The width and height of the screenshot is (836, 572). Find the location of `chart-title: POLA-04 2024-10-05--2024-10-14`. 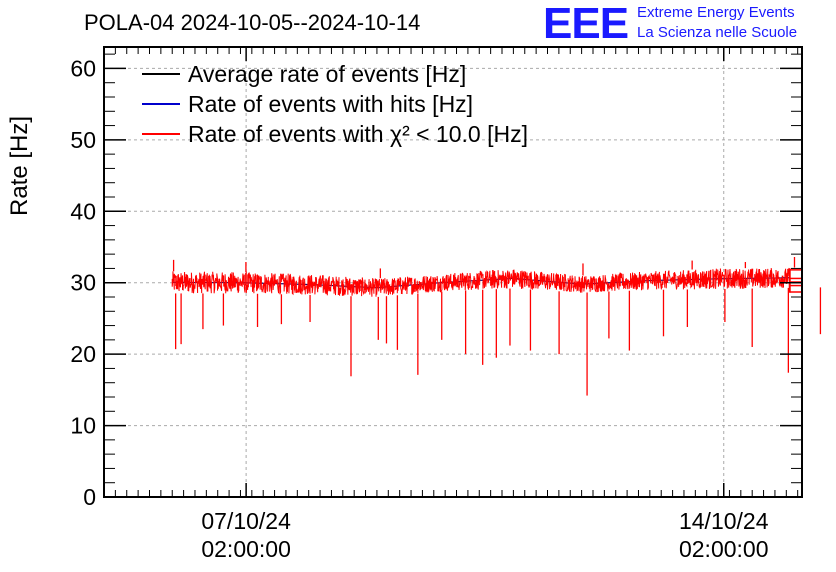

chart-title: POLA-04 2024-10-05--2024-10-14 is located at coordinates (252, 22).